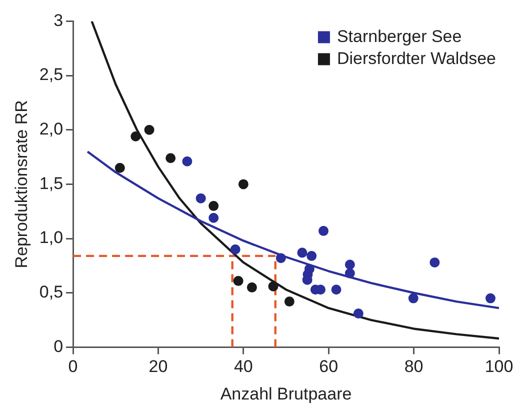 Image resolution: width=531 pixels, height=417 pixels. I want to click on y-tick-label: 2,5, so click(51, 74).